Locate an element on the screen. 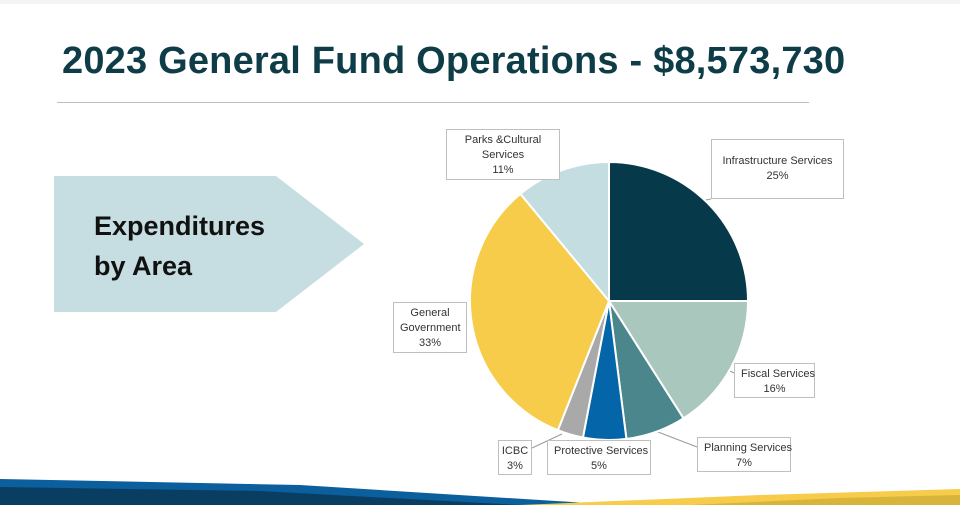 This screenshot has width=960, height=505. callout-text: Expenditures by Area is located at coordinates (204, 246).